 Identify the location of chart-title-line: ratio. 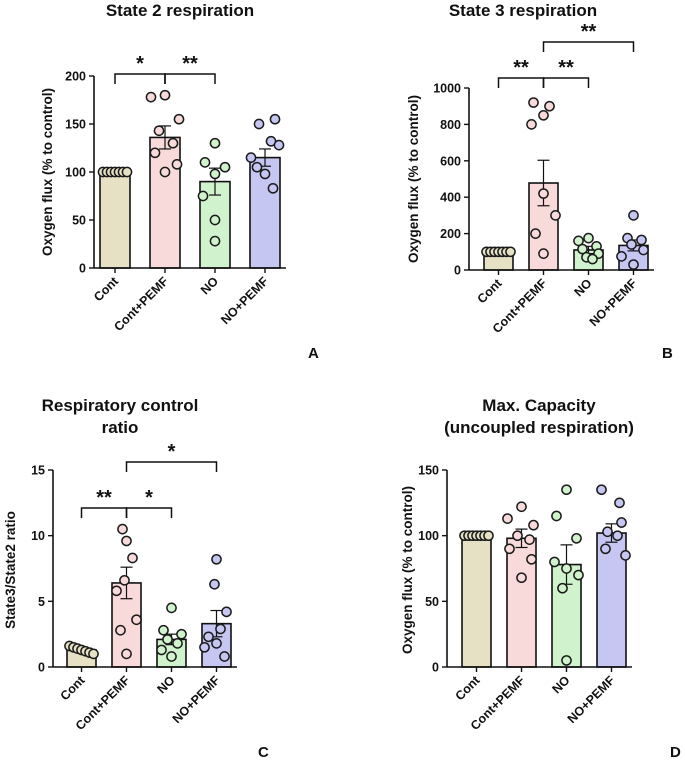
(120, 427).